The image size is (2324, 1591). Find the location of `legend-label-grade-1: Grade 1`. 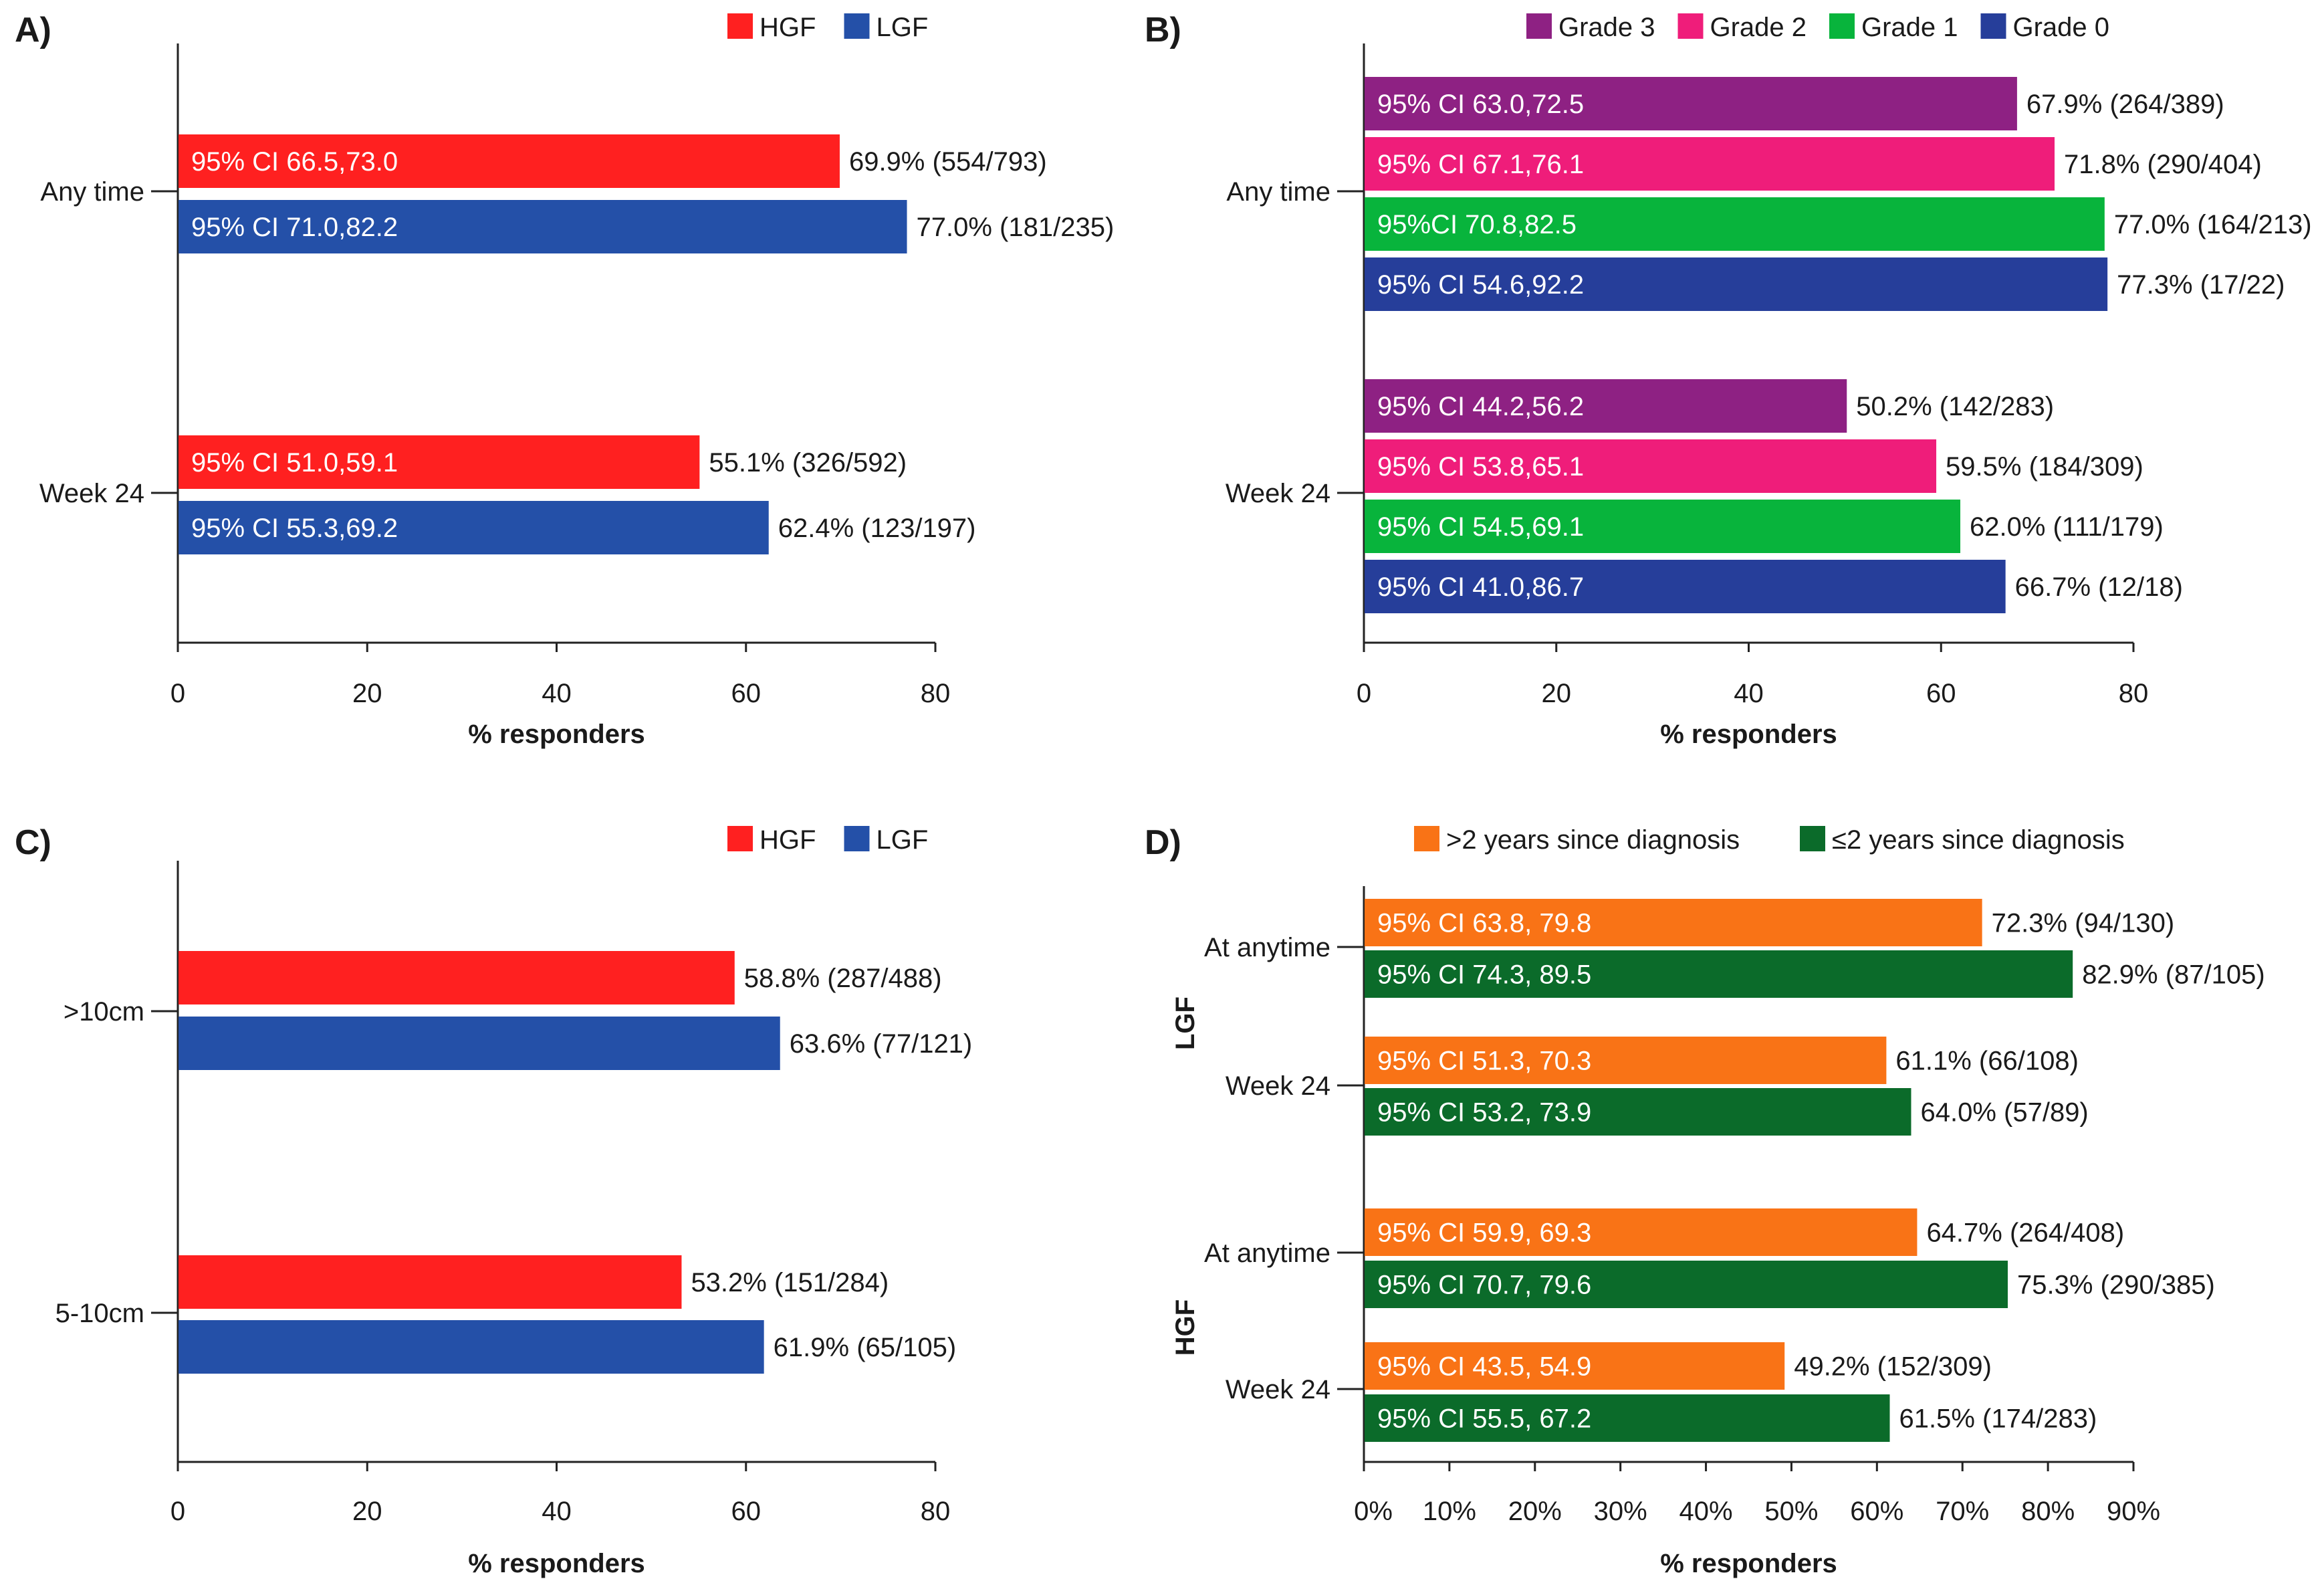

legend-label-grade-1: Grade 1 is located at coordinates (1909, 27).